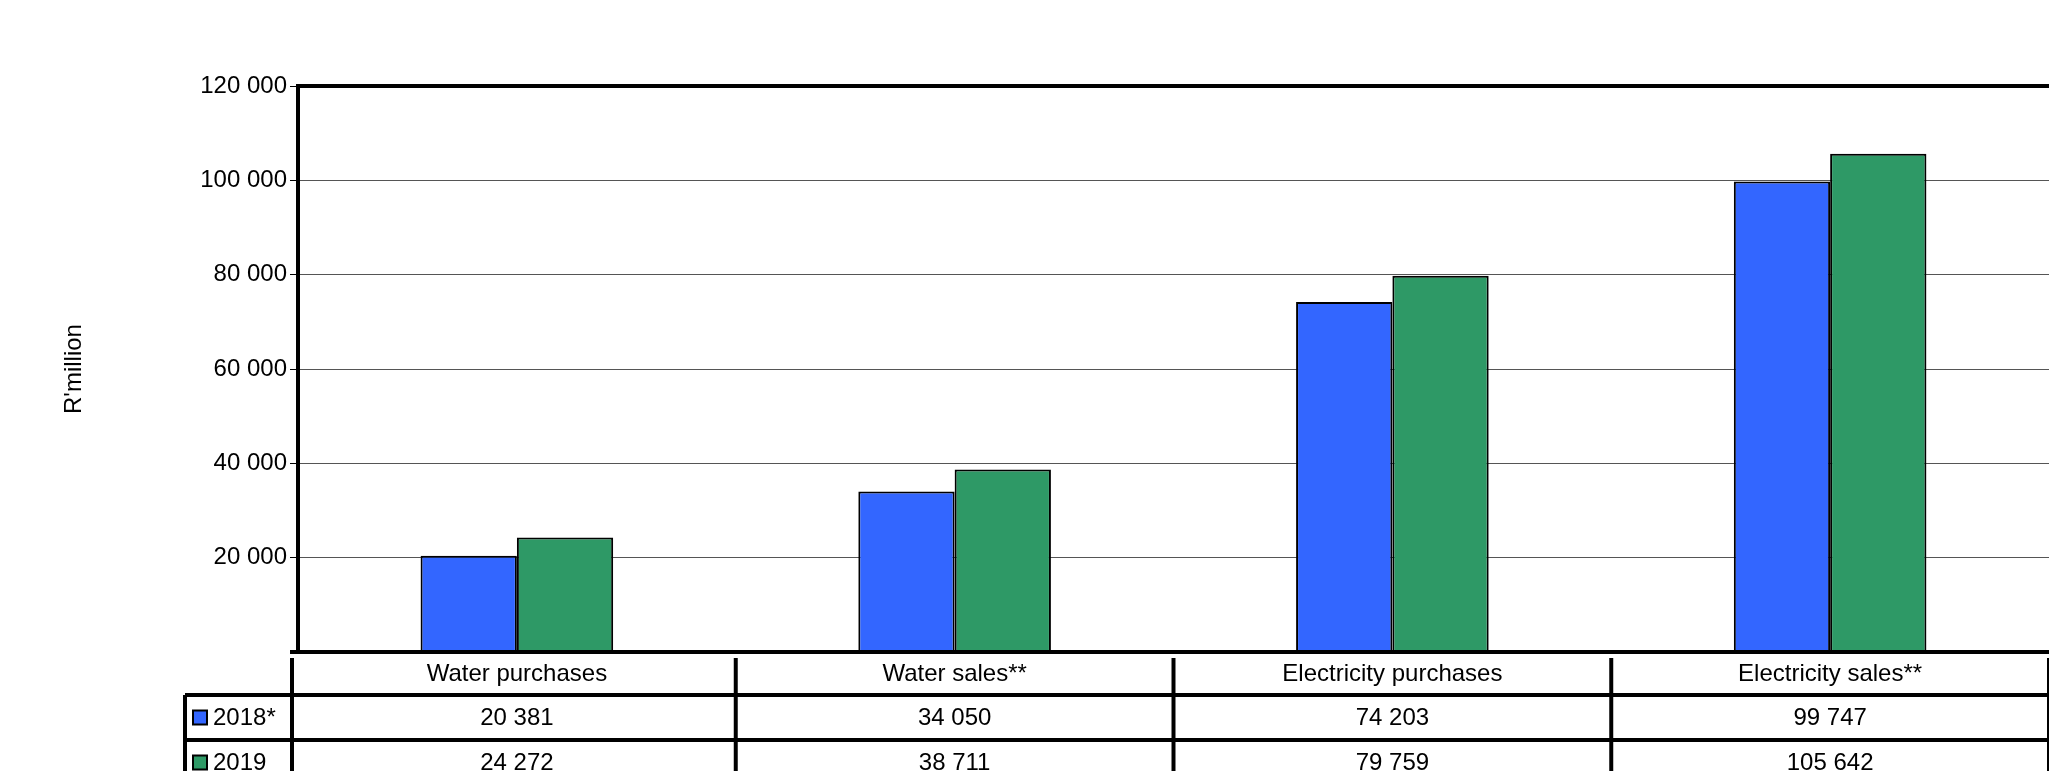  Describe the element at coordinates (1830, 717) in the screenshot. I see `data-label: 99 747` at that location.